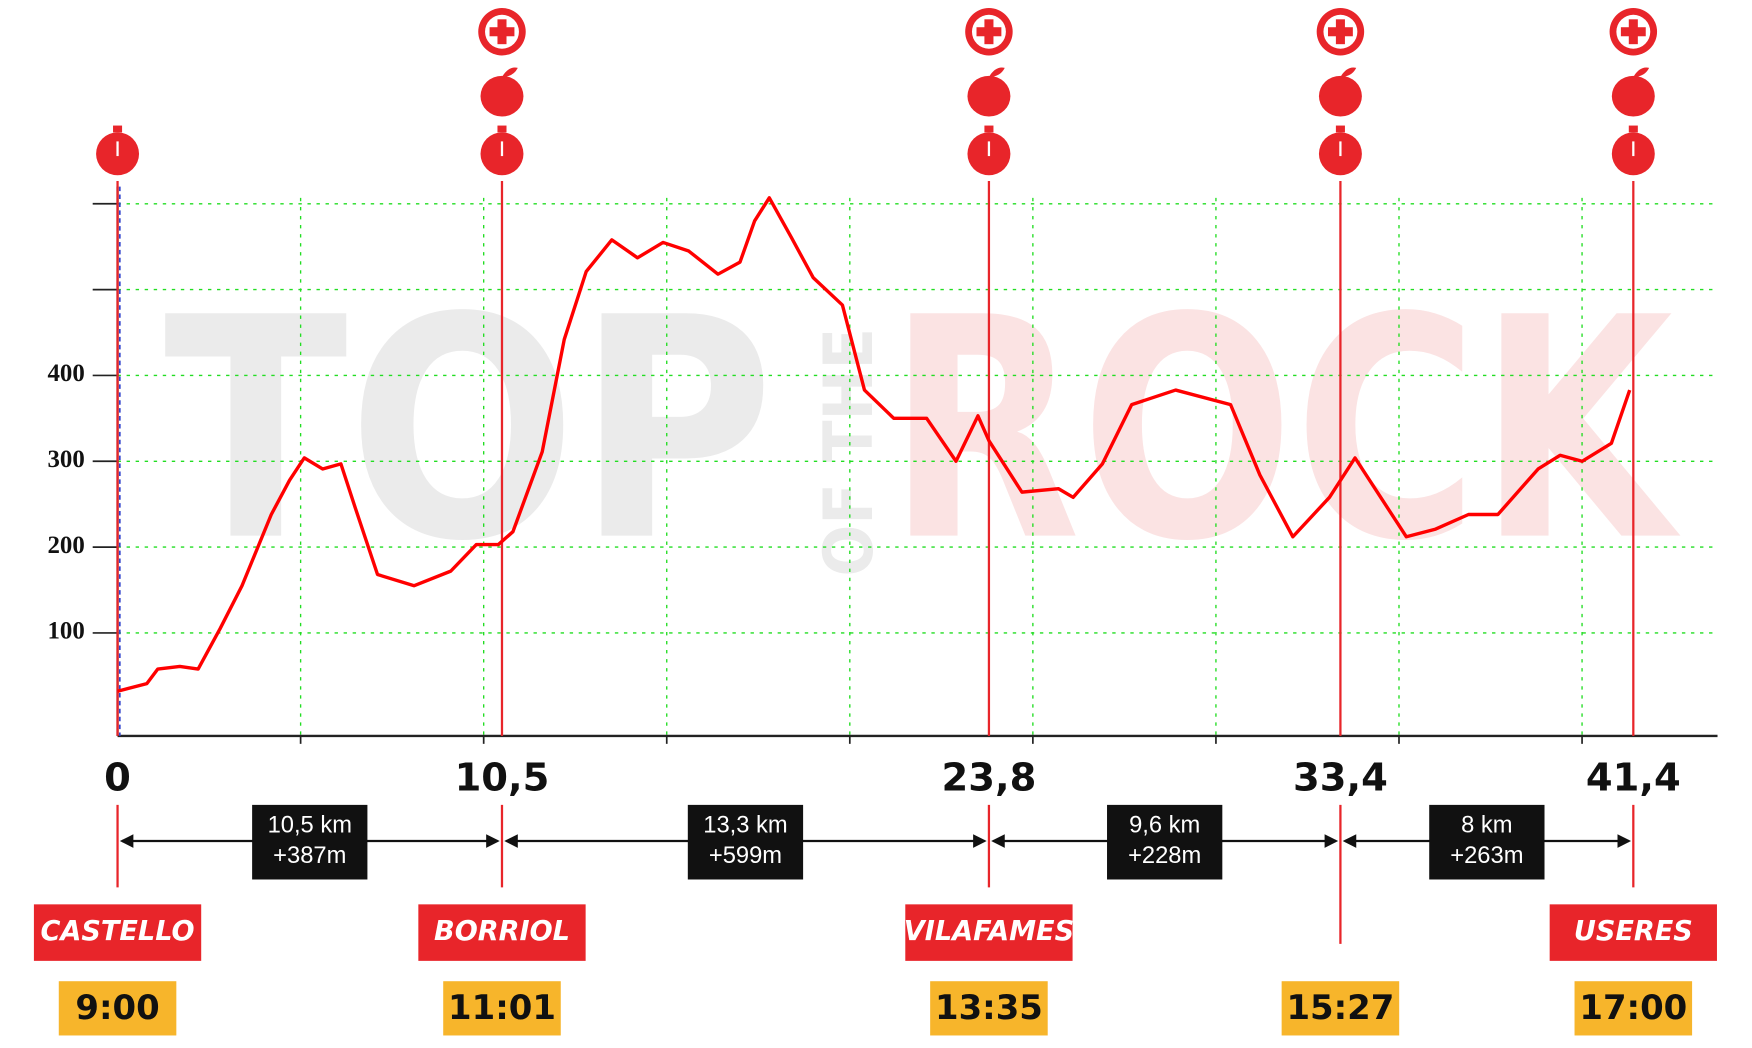  I want to click on segment-gain: +387m, so click(309, 856).